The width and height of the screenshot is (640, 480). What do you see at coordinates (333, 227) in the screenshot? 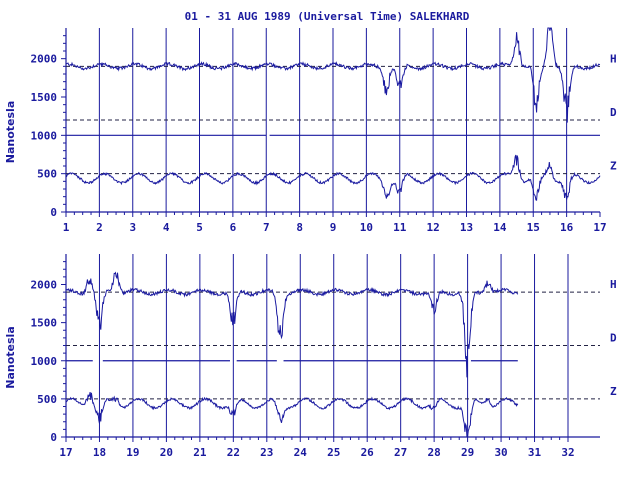
I see `x-tick-label: 9` at bounding box center [333, 227].